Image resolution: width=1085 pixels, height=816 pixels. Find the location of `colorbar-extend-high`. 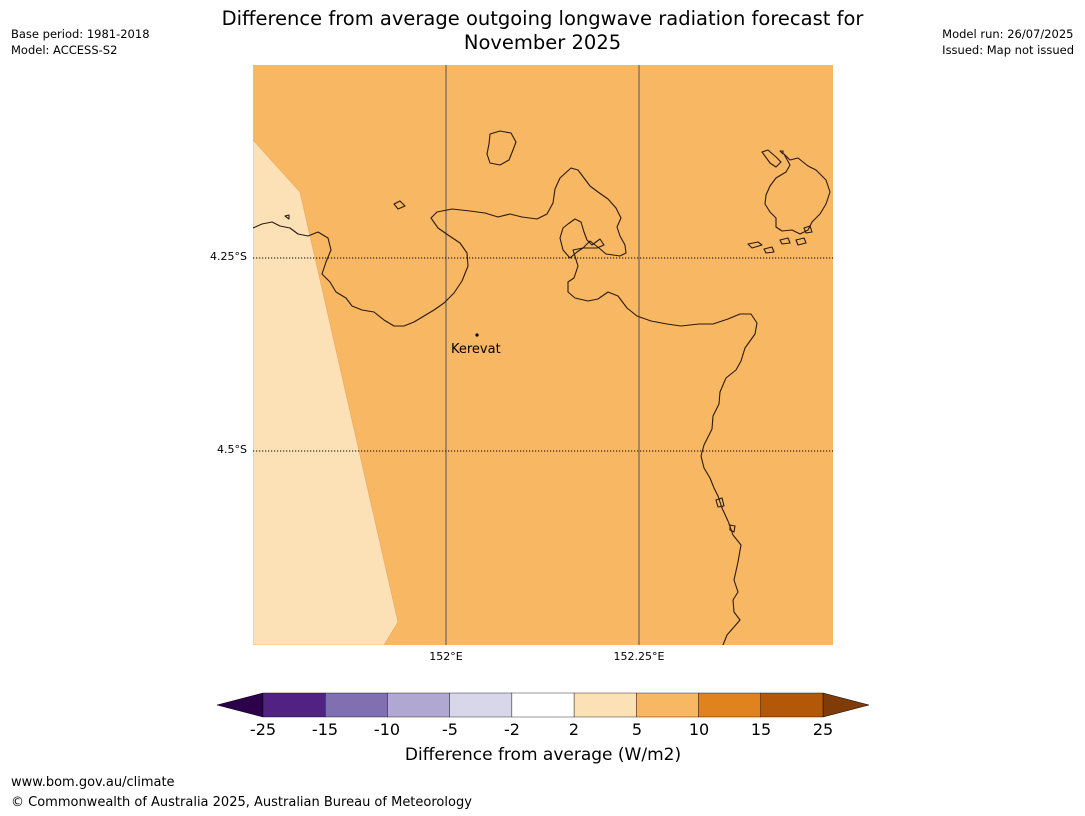

colorbar-extend-high is located at coordinates (846, 705).